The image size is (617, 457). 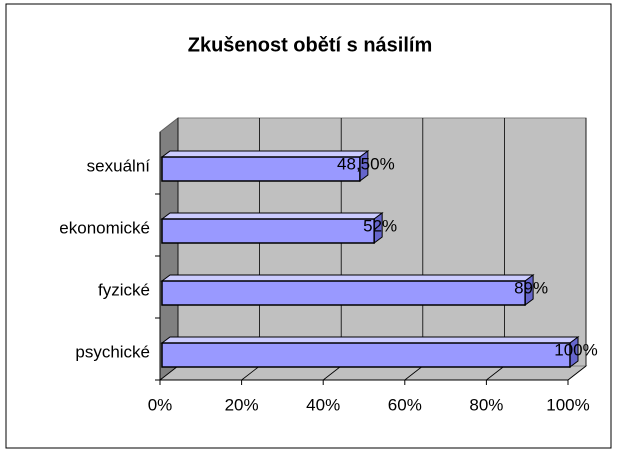 What do you see at coordinates (531, 287) in the screenshot?
I see `value-label: 89%` at bounding box center [531, 287].